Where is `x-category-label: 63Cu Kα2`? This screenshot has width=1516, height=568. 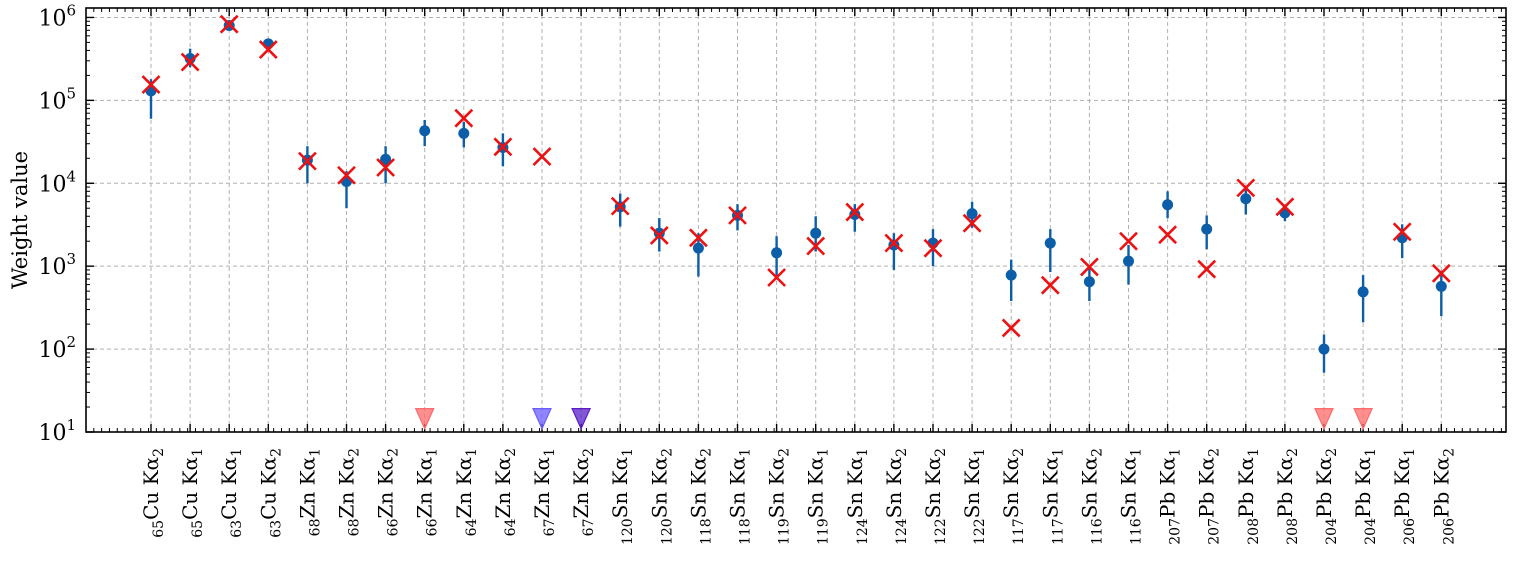
x-category-label: 63Cu Kα2 is located at coordinates (270, 493).